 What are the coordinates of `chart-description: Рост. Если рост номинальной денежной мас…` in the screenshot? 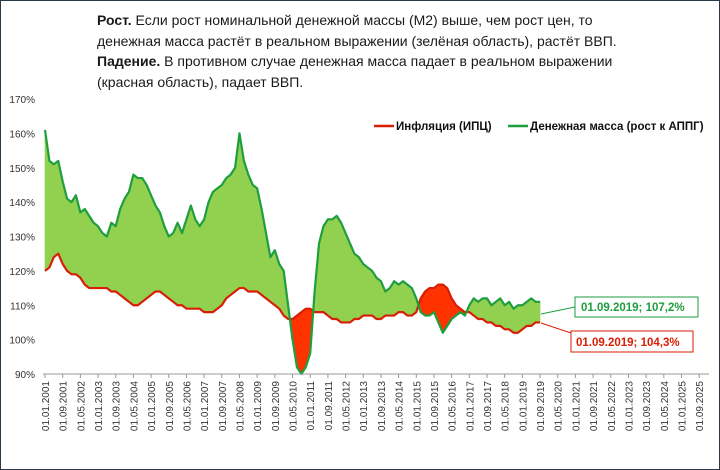 It's located at (377, 51).